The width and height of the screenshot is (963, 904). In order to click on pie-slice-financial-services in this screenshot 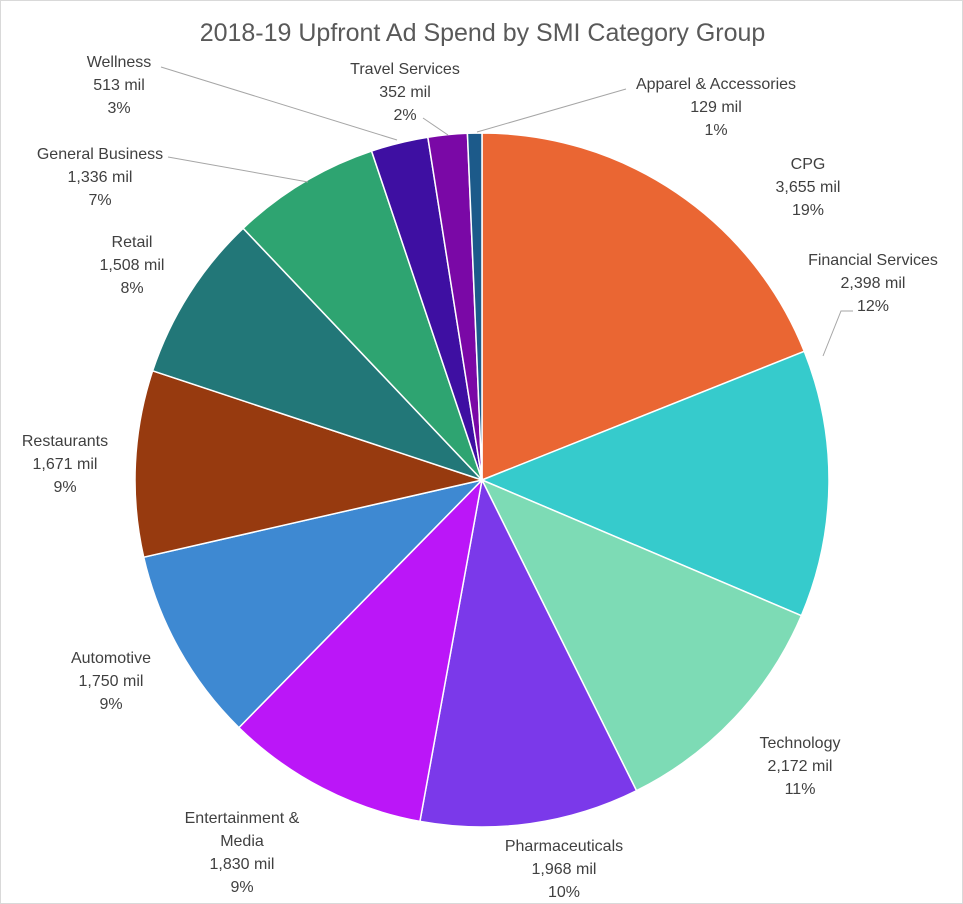, I will do `click(655, 483)`.